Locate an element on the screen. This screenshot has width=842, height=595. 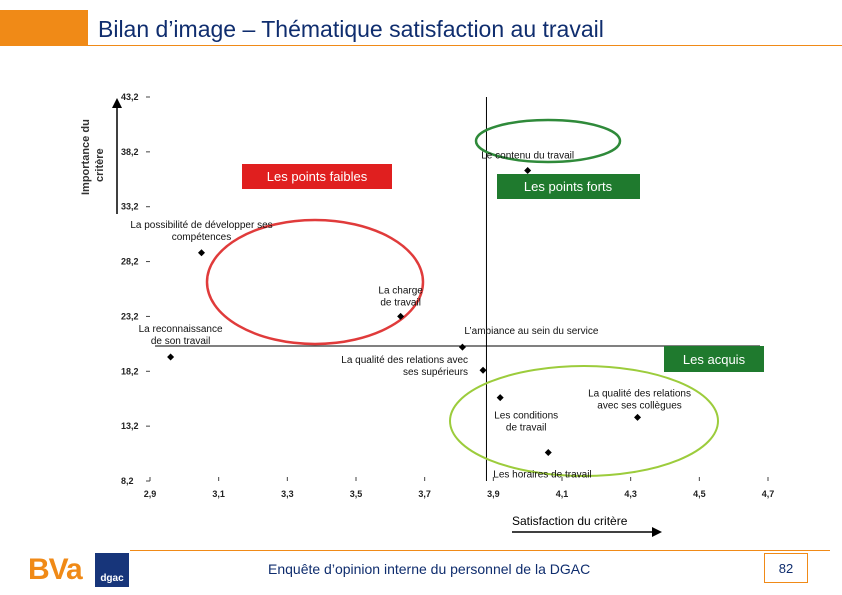
x-tick-label: 4,5 is located at coordinates (699, 494).